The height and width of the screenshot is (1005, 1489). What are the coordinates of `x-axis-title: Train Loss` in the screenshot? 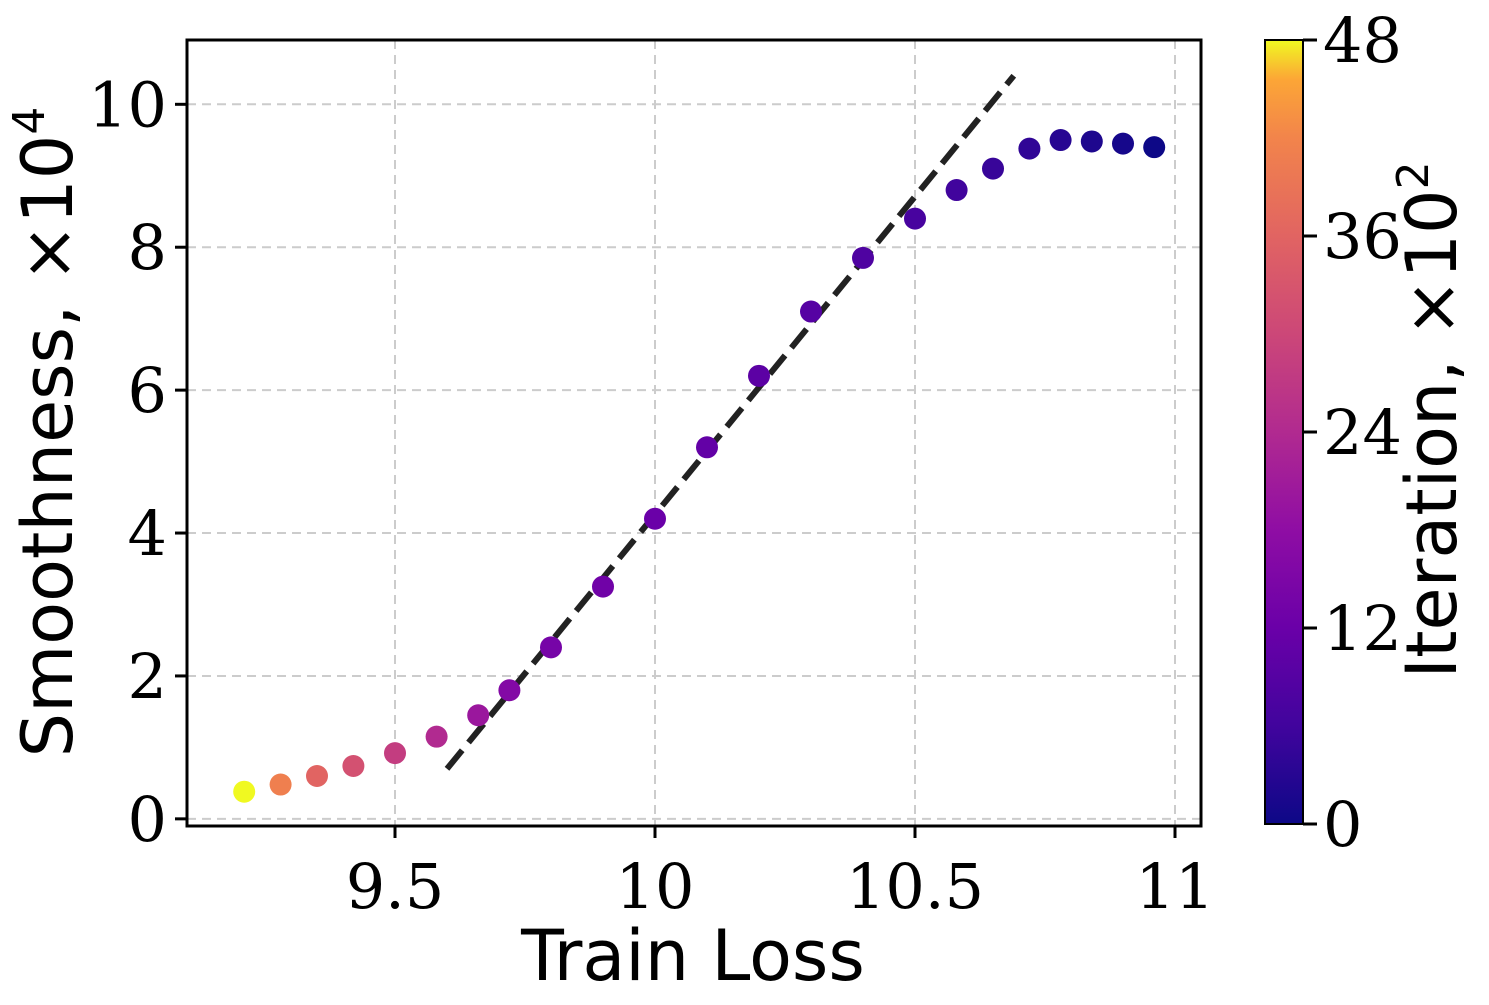 It's located at (692, 956).